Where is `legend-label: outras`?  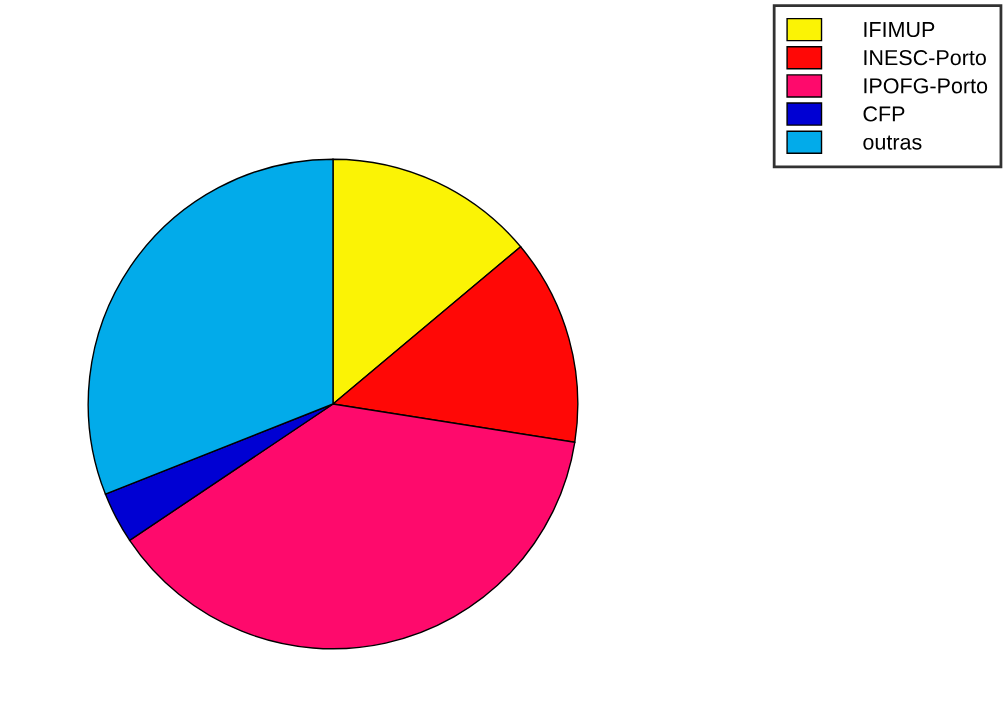
legend-label: outras is located at coordinates (892, 142).